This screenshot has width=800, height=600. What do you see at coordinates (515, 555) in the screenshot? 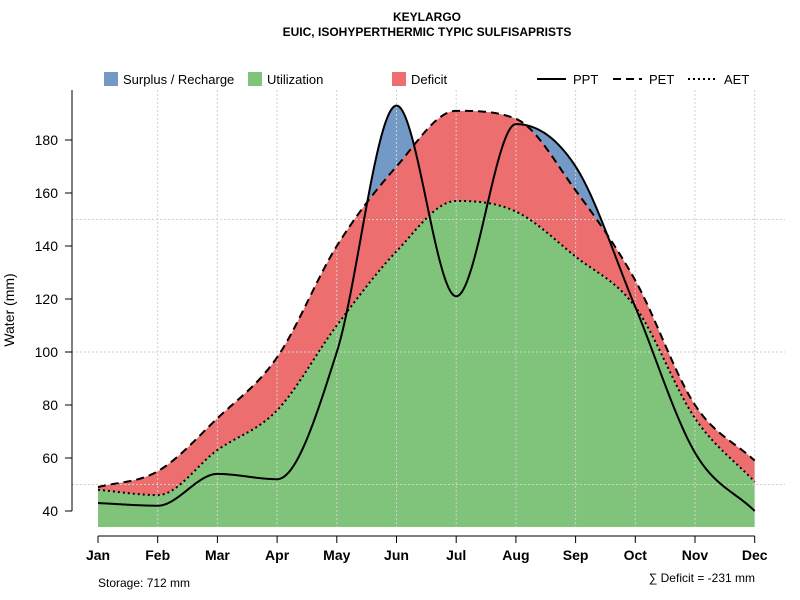
I see `x-tick-label: Aug` at bounding box center [515, 555].